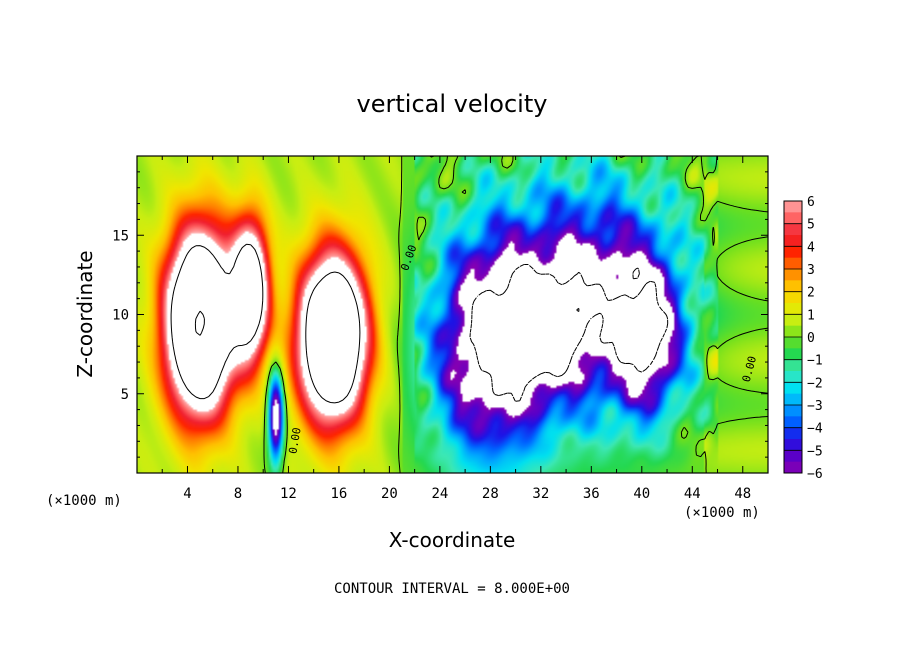  I want to click on x-tick-label: 44, so click(692, 494).